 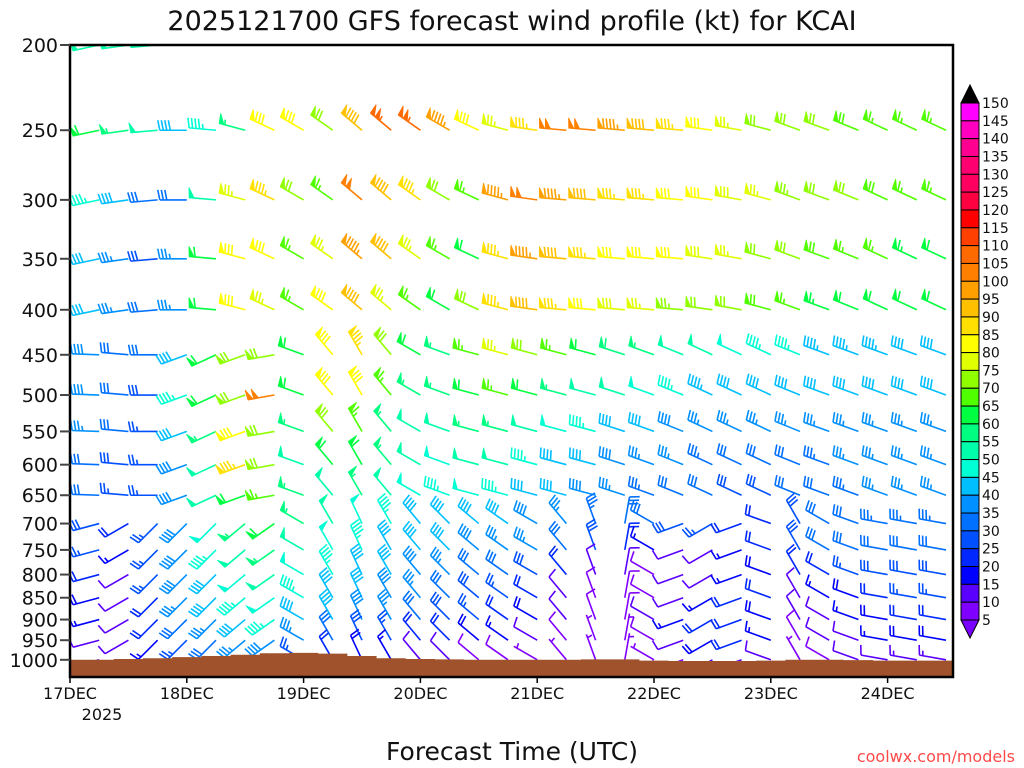 What do you see at coordinates (40, 466) in the screenshot?
I see `y-tick-label: 600` at bounding box center [40, 466].